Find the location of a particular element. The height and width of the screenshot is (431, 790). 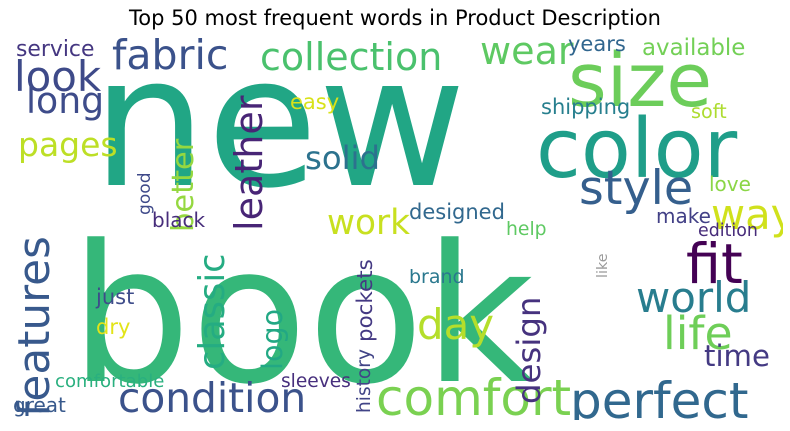

word-available: available is located at coordinates (694, 48).